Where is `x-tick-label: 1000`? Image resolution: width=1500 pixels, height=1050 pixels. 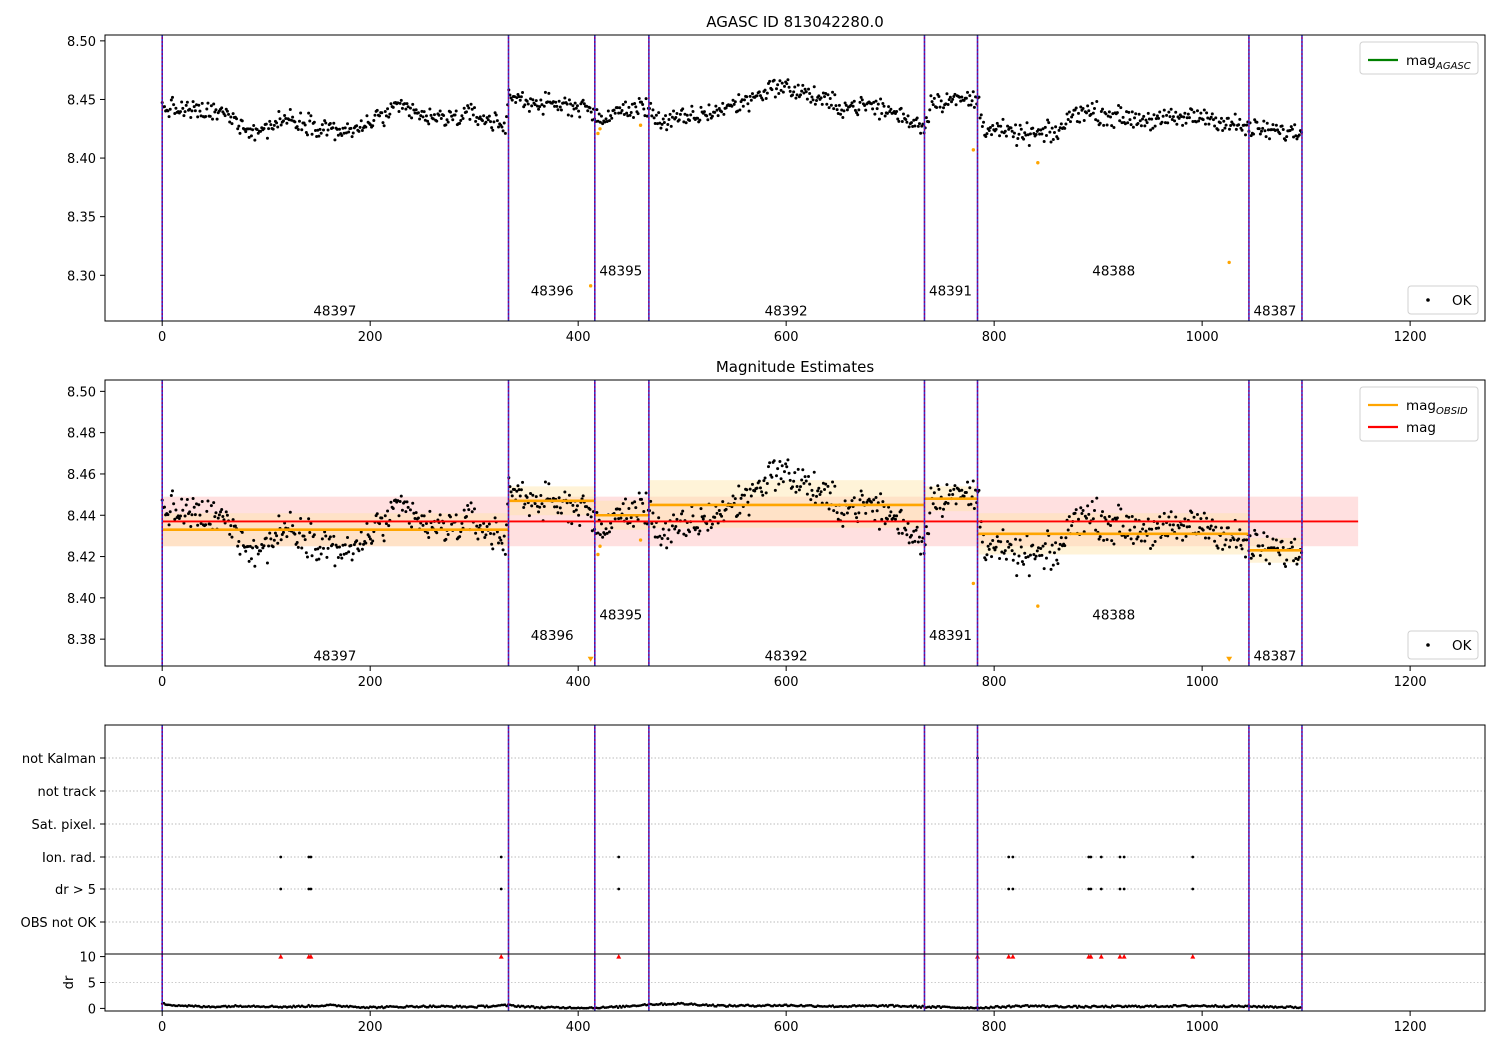 x-tick-label: 1000 is located at coordinates (1202, 682).